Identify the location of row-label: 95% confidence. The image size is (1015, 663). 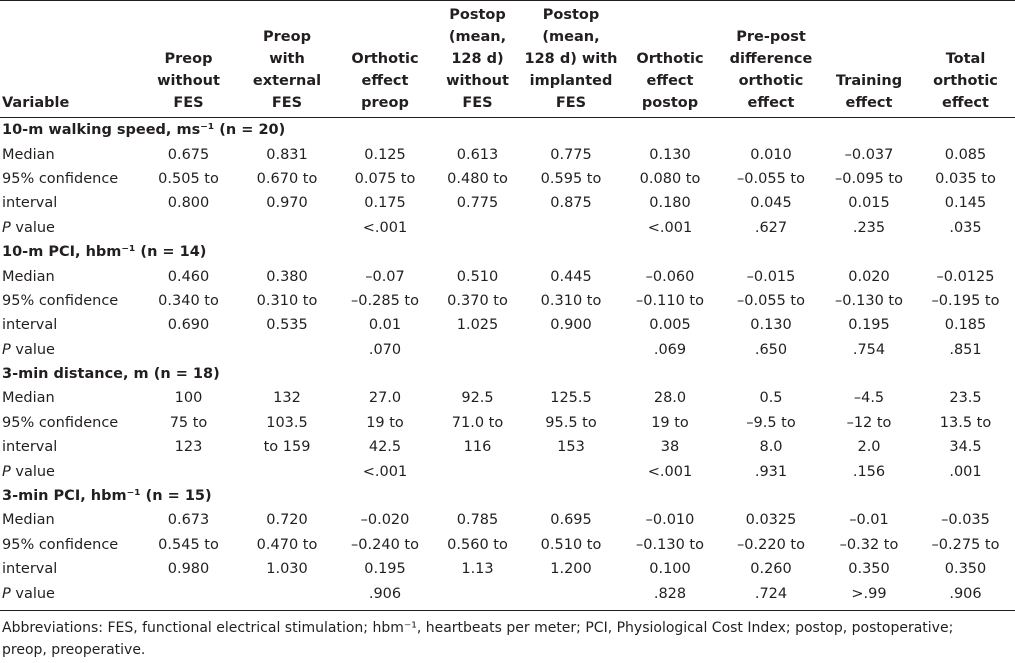
(60, 544).